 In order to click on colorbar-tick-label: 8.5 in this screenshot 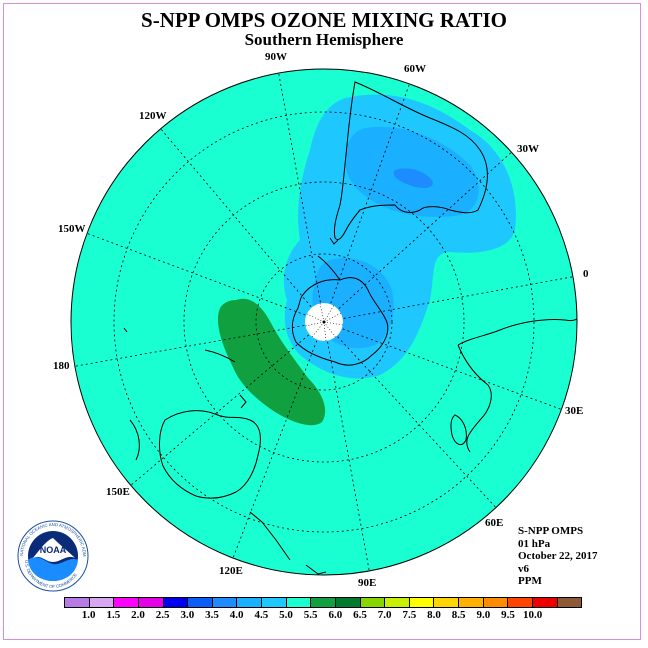, I will do `click(458, 615)`.